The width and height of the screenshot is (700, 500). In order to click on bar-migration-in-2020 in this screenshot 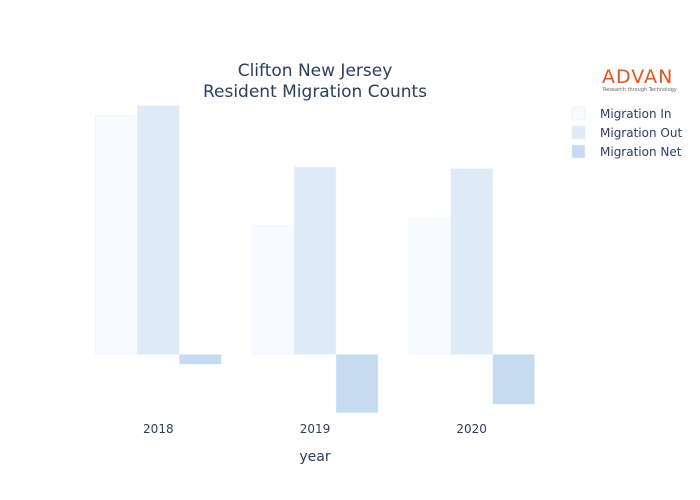, I will do `click(429, 286)`.